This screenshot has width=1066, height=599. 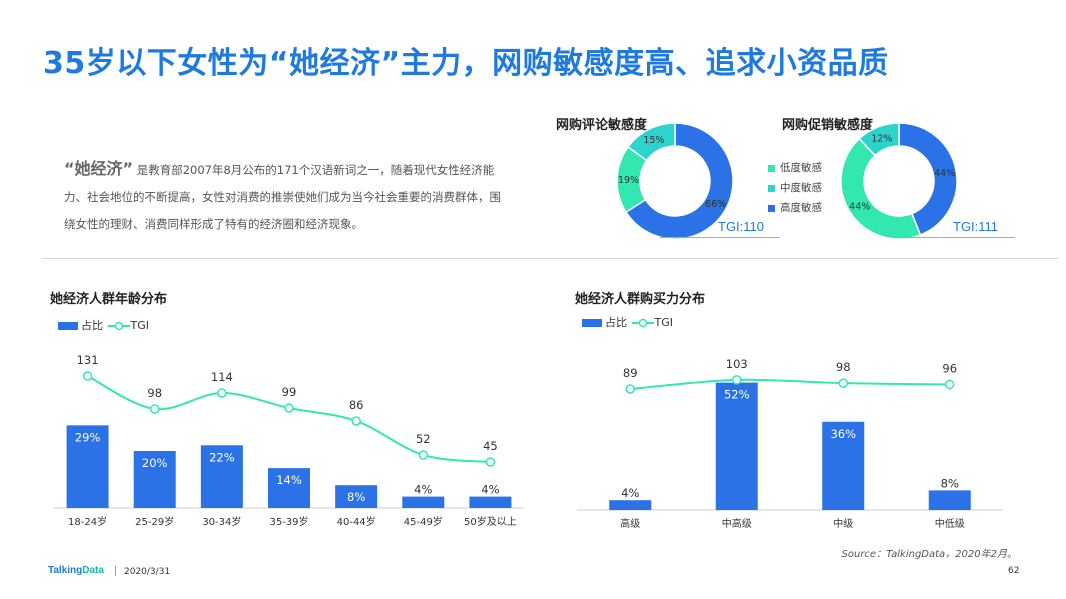 I want to click on talkingdata-logo: TalkingData, so click(x=76, y=570).